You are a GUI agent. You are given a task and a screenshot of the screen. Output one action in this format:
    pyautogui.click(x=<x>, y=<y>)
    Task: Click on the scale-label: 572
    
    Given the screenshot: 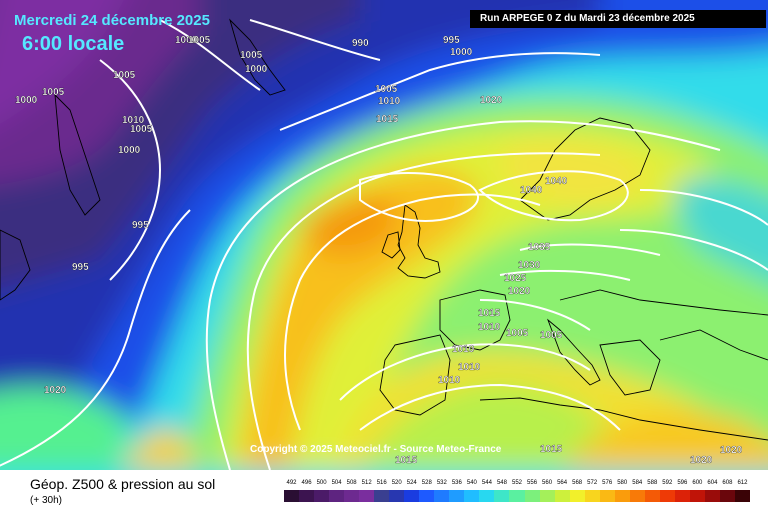 What is the action you would take?
    pyautogui.click(x=592, y=483)
    